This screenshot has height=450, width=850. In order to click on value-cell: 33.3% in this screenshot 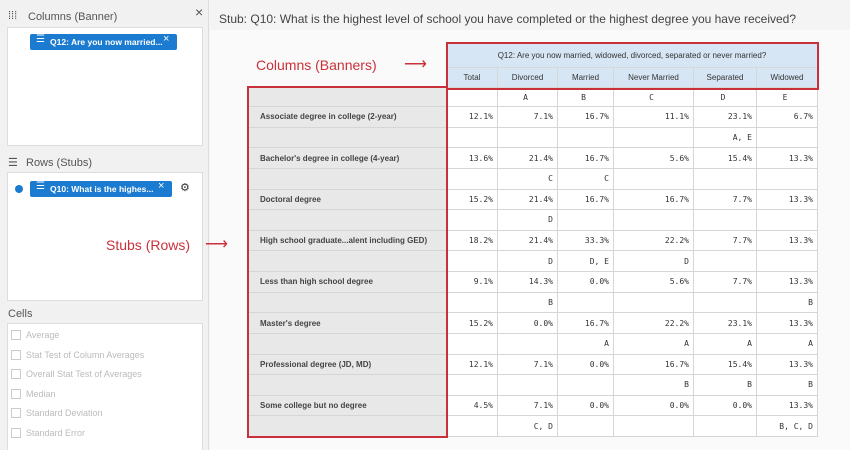, I will do `click(586, 241)`.